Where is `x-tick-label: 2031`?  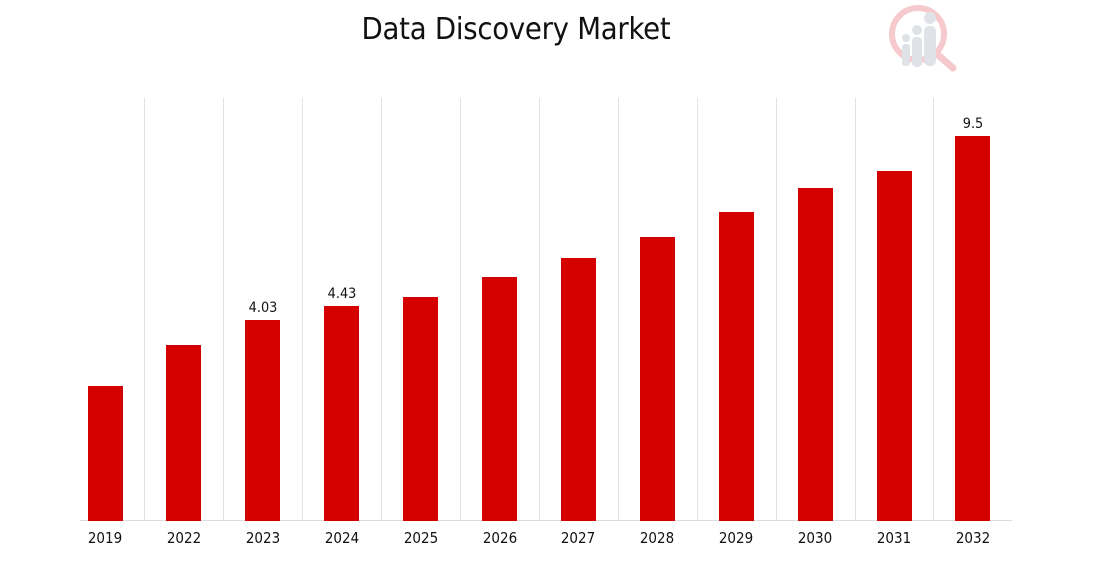 x-tick-label: 2031 is located at coordinates (894, 538).